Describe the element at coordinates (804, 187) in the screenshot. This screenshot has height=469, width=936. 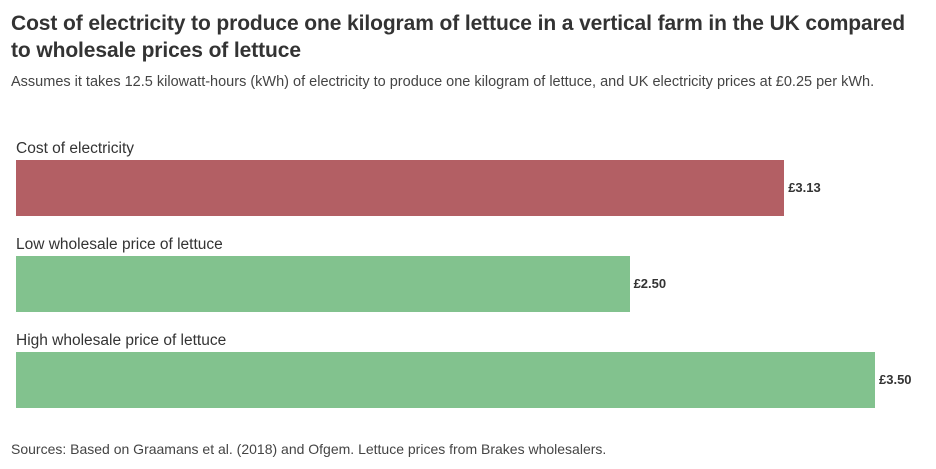
I see `value-label: £3.13` at that location.